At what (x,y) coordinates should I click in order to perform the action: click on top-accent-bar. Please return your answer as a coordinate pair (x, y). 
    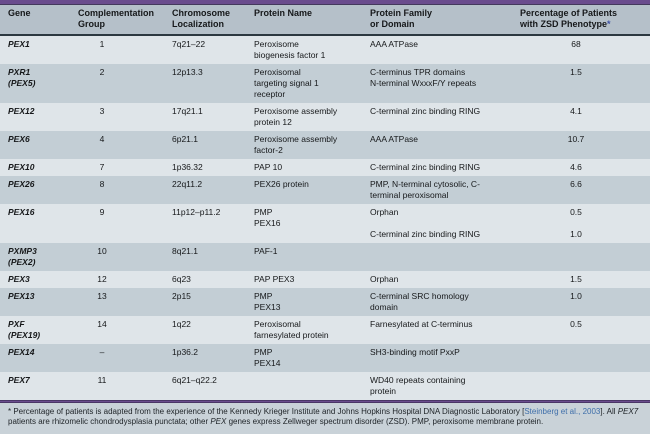
    Looking at the image, I should click on (325, 2).